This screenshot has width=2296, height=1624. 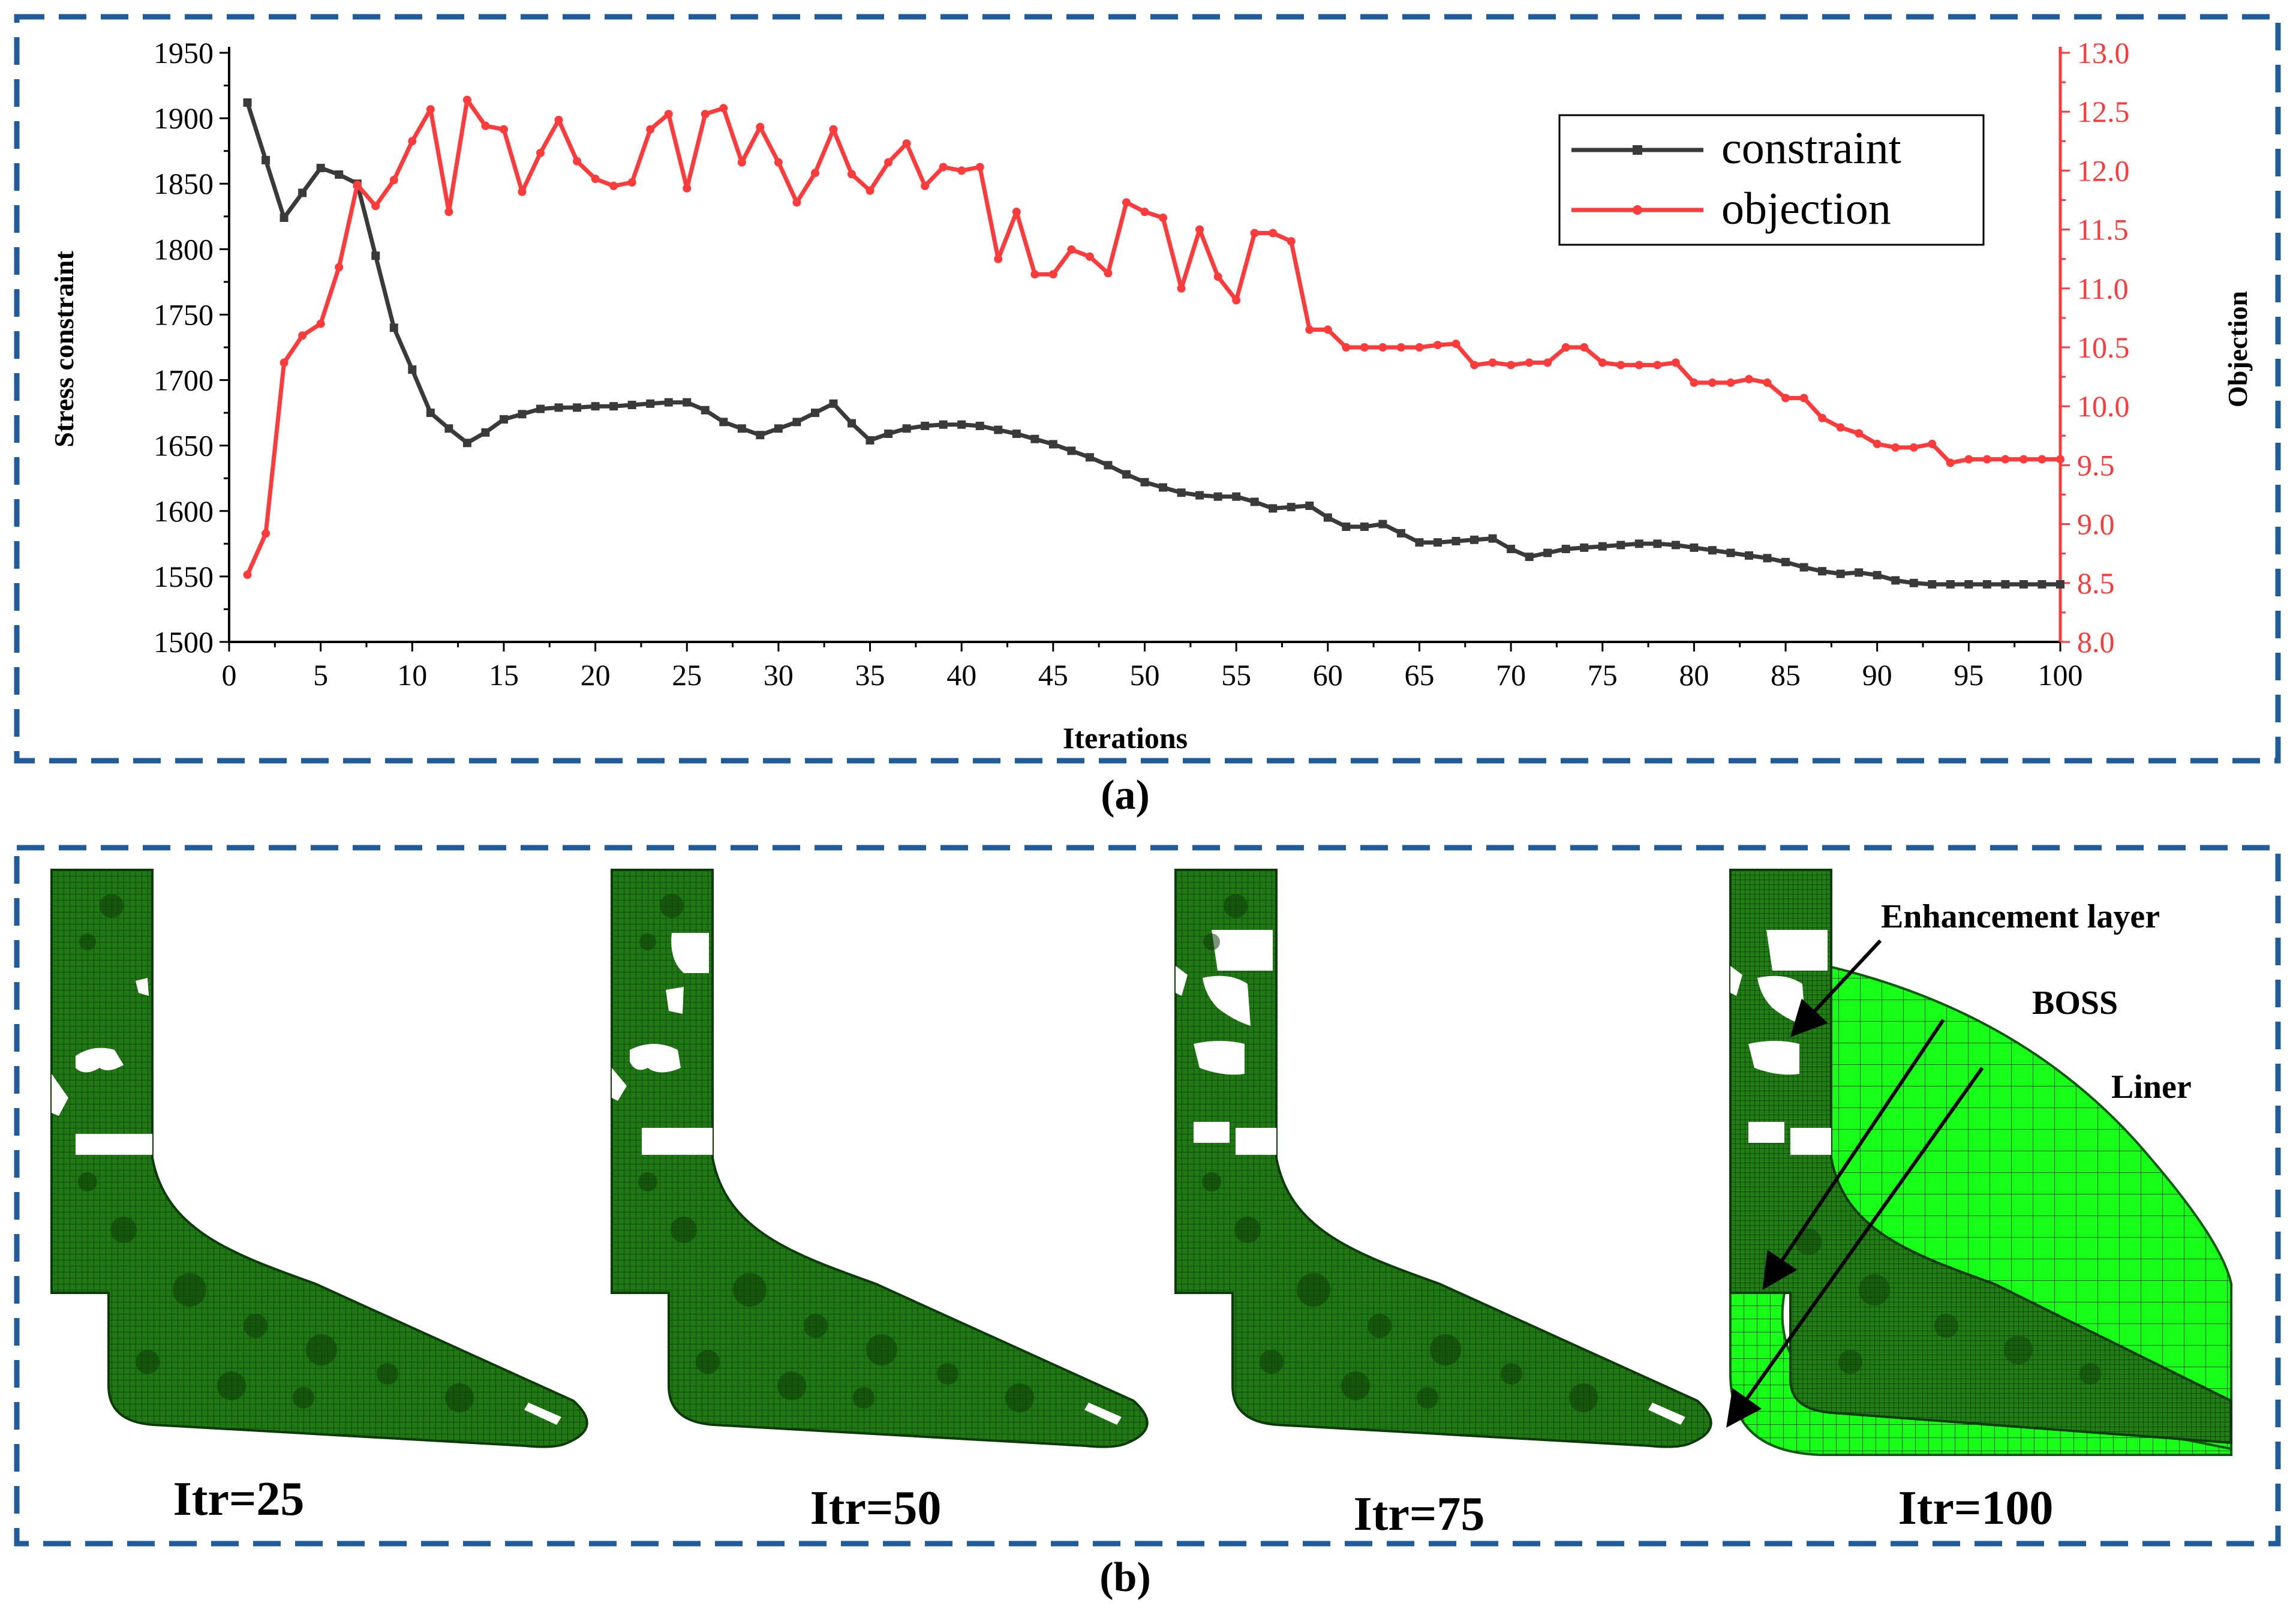 What do you see at coordinates (184, 183) in the screenshot?
I see `y-left-tick-label: 1850` at bounding box center [184, 183].